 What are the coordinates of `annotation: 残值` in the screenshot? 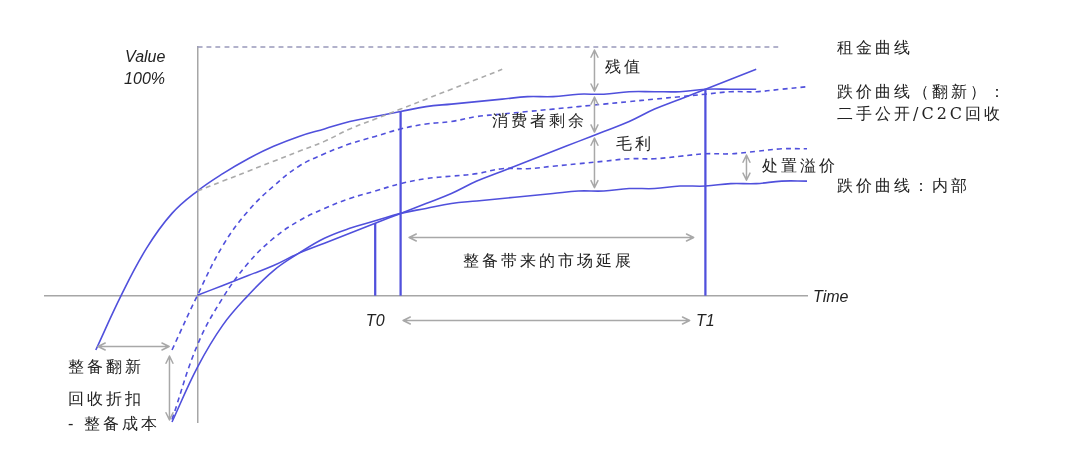 It's located at (624, 67).